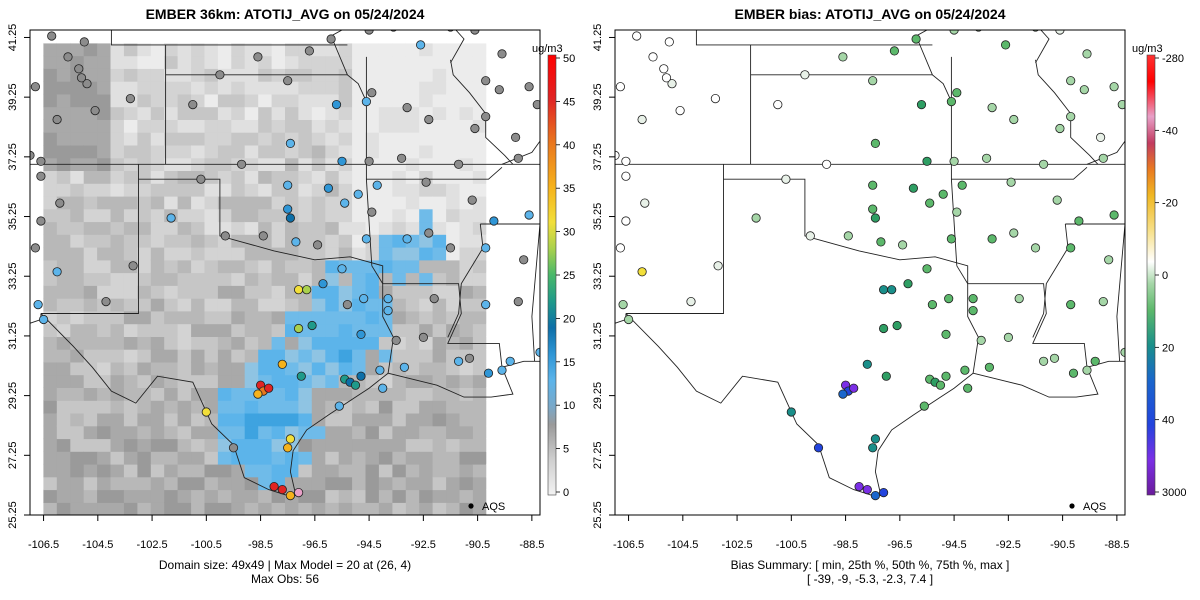  What do you see at coordinates (13, 97) in the screenshot?
I see `y-tick-label: 39.25` at bounding box center [13, 97].